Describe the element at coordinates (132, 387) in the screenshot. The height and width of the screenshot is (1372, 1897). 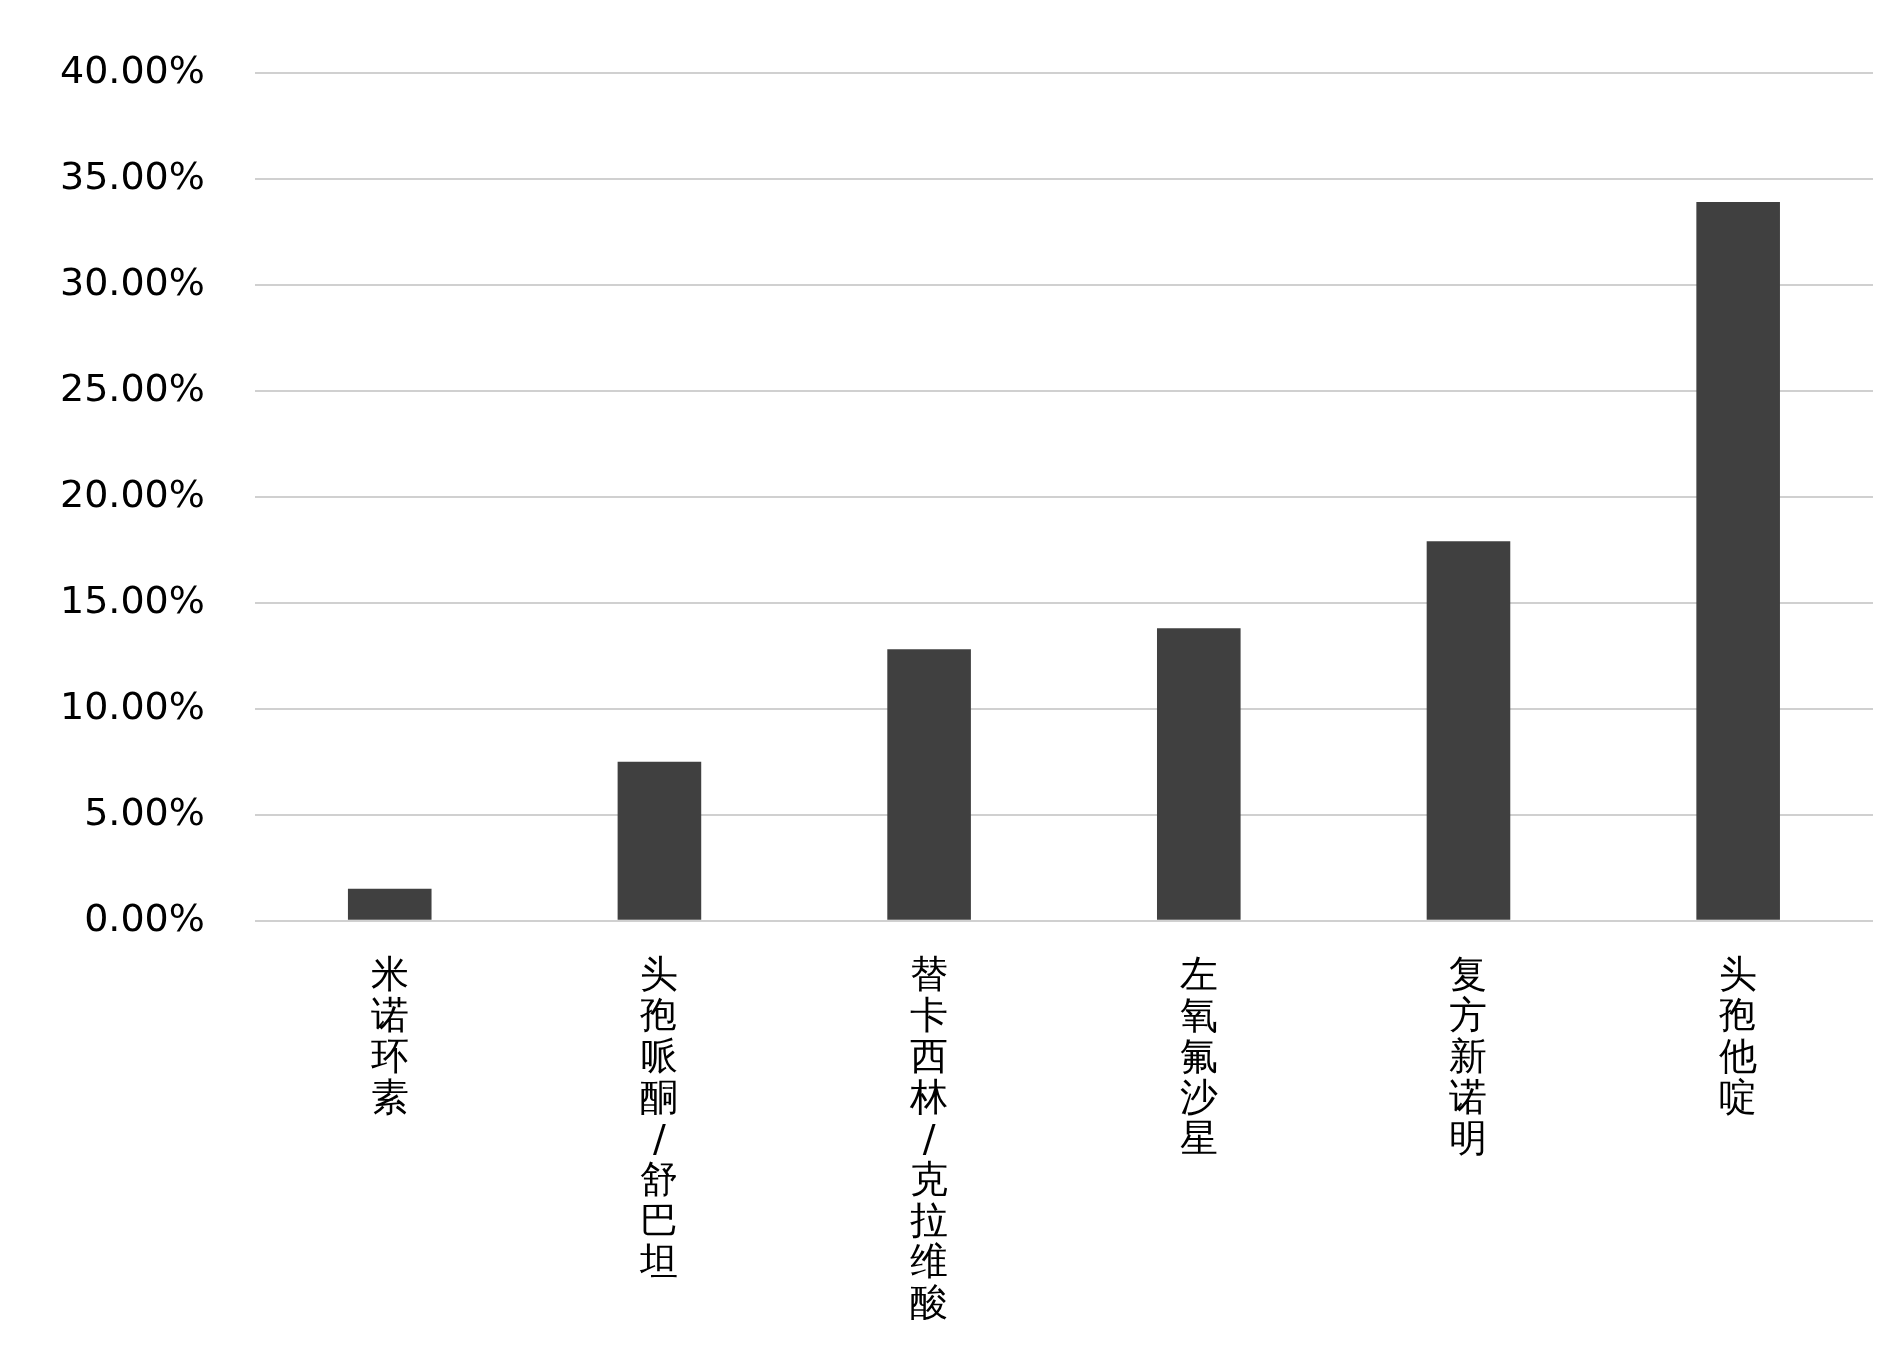
I see `y-tick-label: 25.00%` at that location.